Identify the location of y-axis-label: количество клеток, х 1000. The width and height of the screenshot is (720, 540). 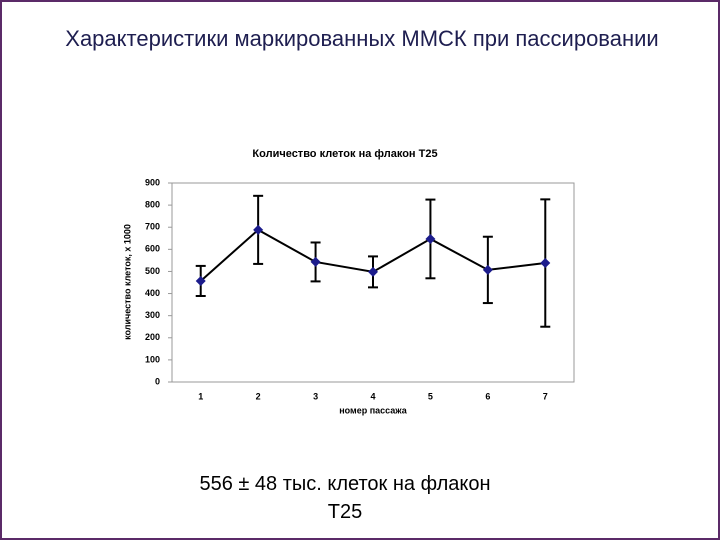
(127, 282).